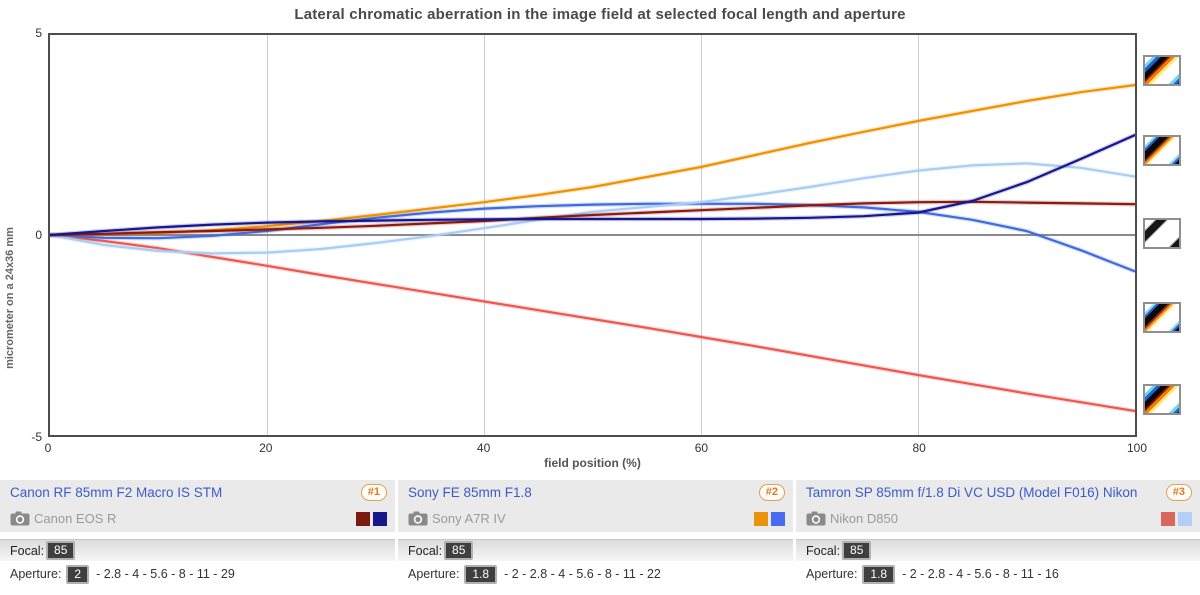  Describe the element at coordinates (10, 297) in the screenshot. I see `y-axis-label: micrometer on a 24x36 mm` at that location.